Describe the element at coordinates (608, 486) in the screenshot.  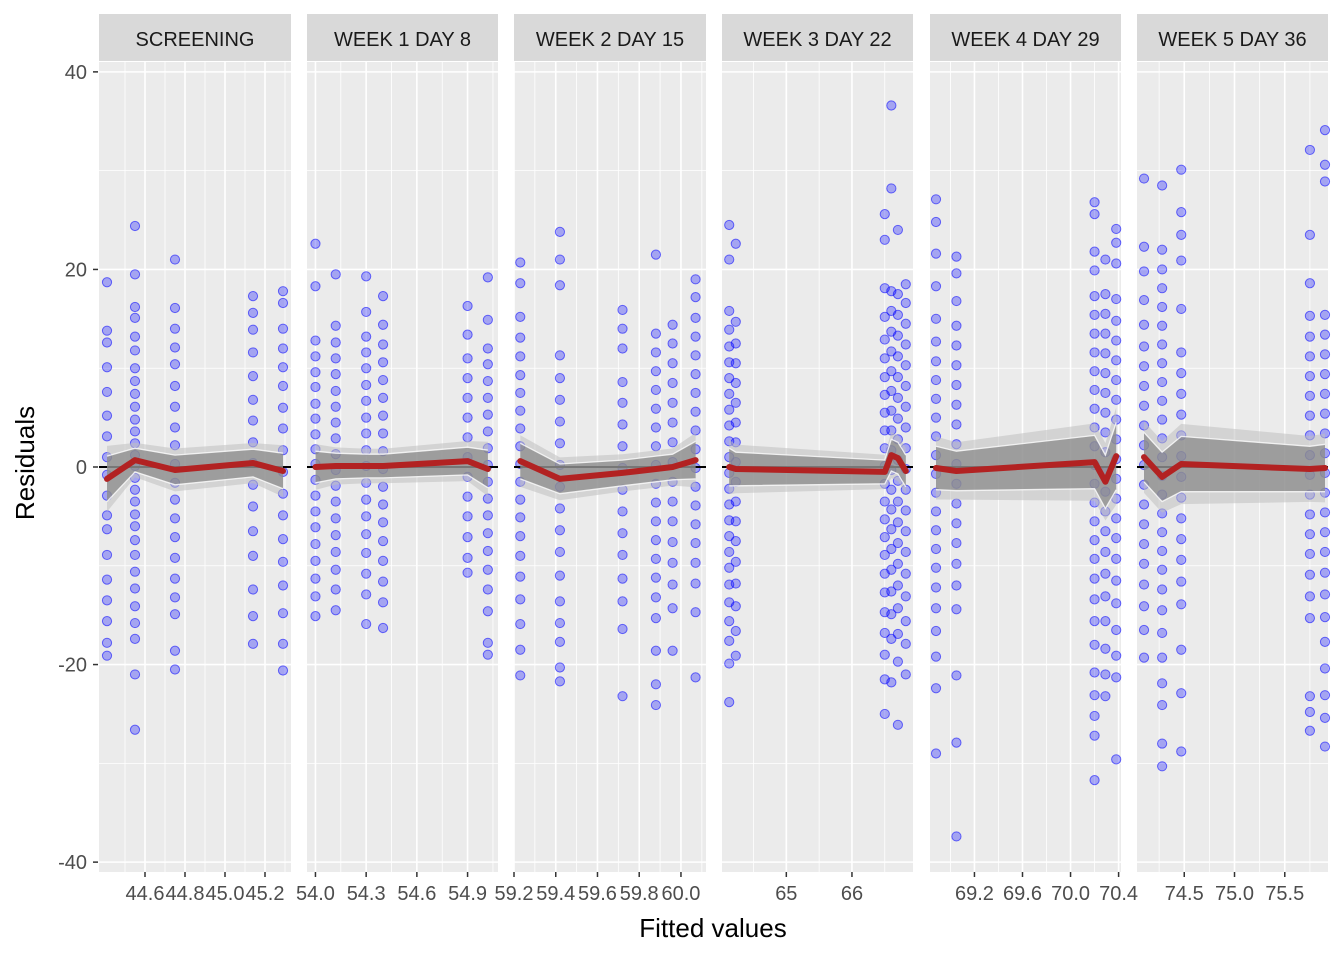
I see `band-lower-edge` at that location.